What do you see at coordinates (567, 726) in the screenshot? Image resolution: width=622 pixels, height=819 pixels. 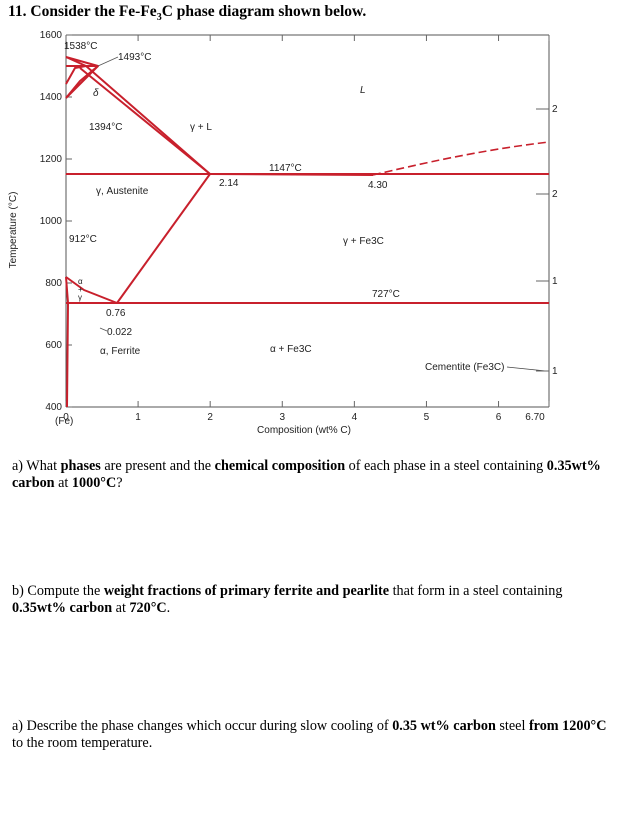 I see `part-c-bold-2: from 1200°C` at bounding box center [567, 726].